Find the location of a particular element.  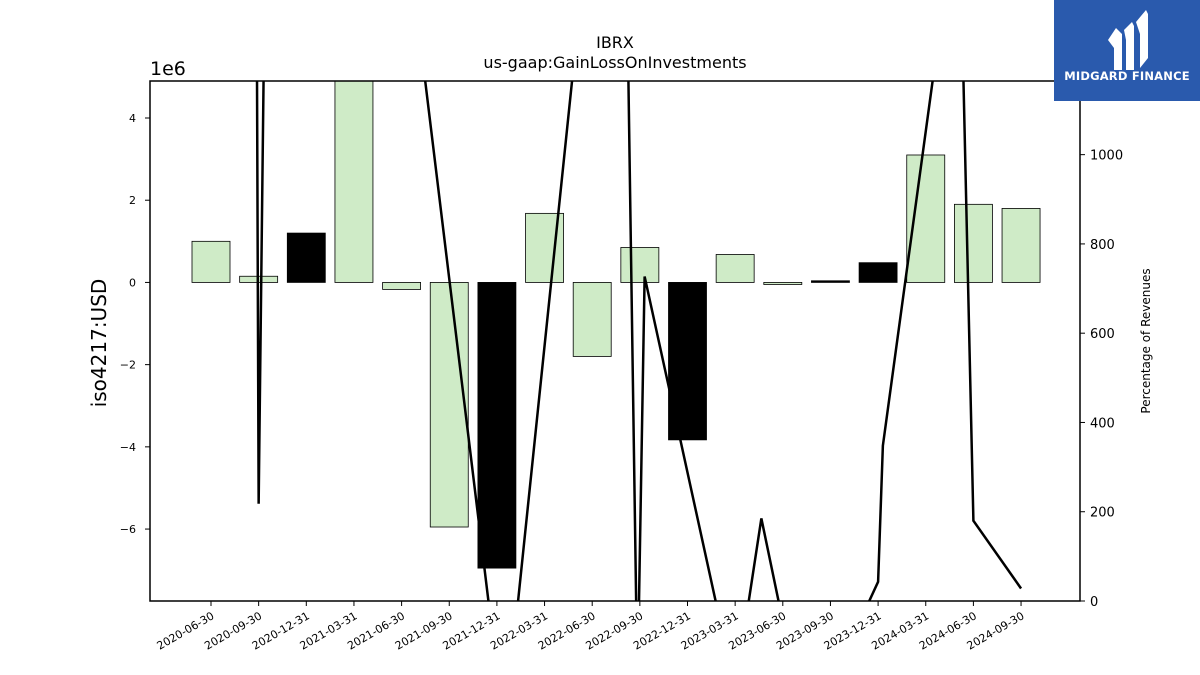

y-ticks: −6 −4 −2 0 2 4 is located at coordinates (135, 324).